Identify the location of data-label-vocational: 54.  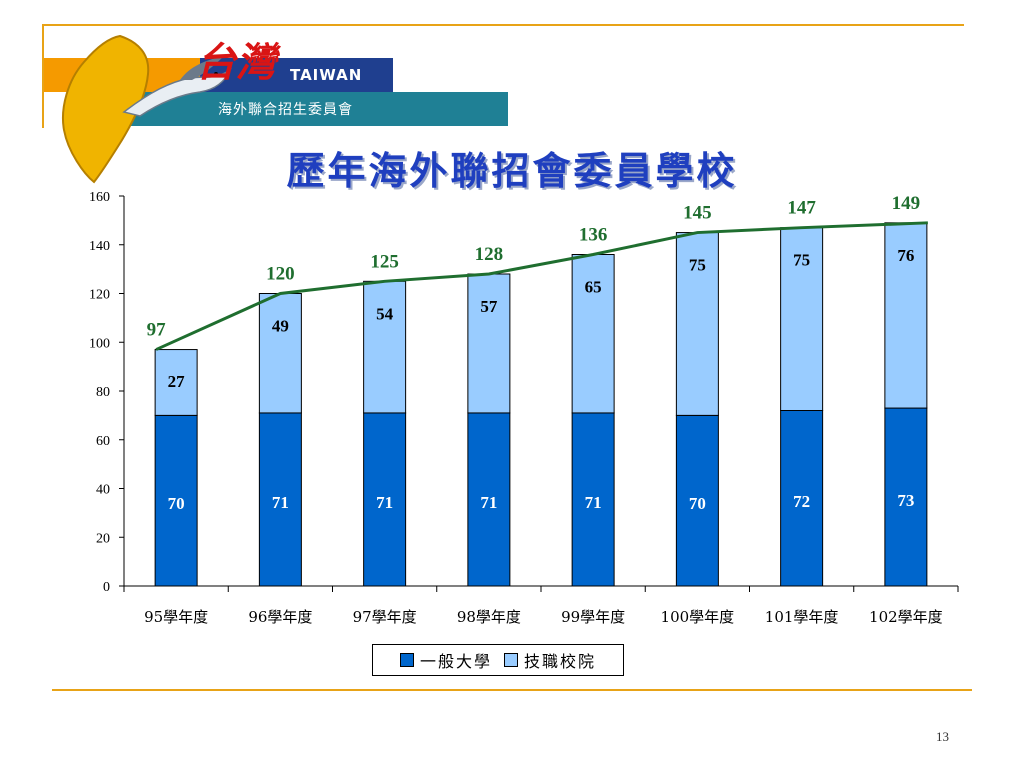
(385, 313).